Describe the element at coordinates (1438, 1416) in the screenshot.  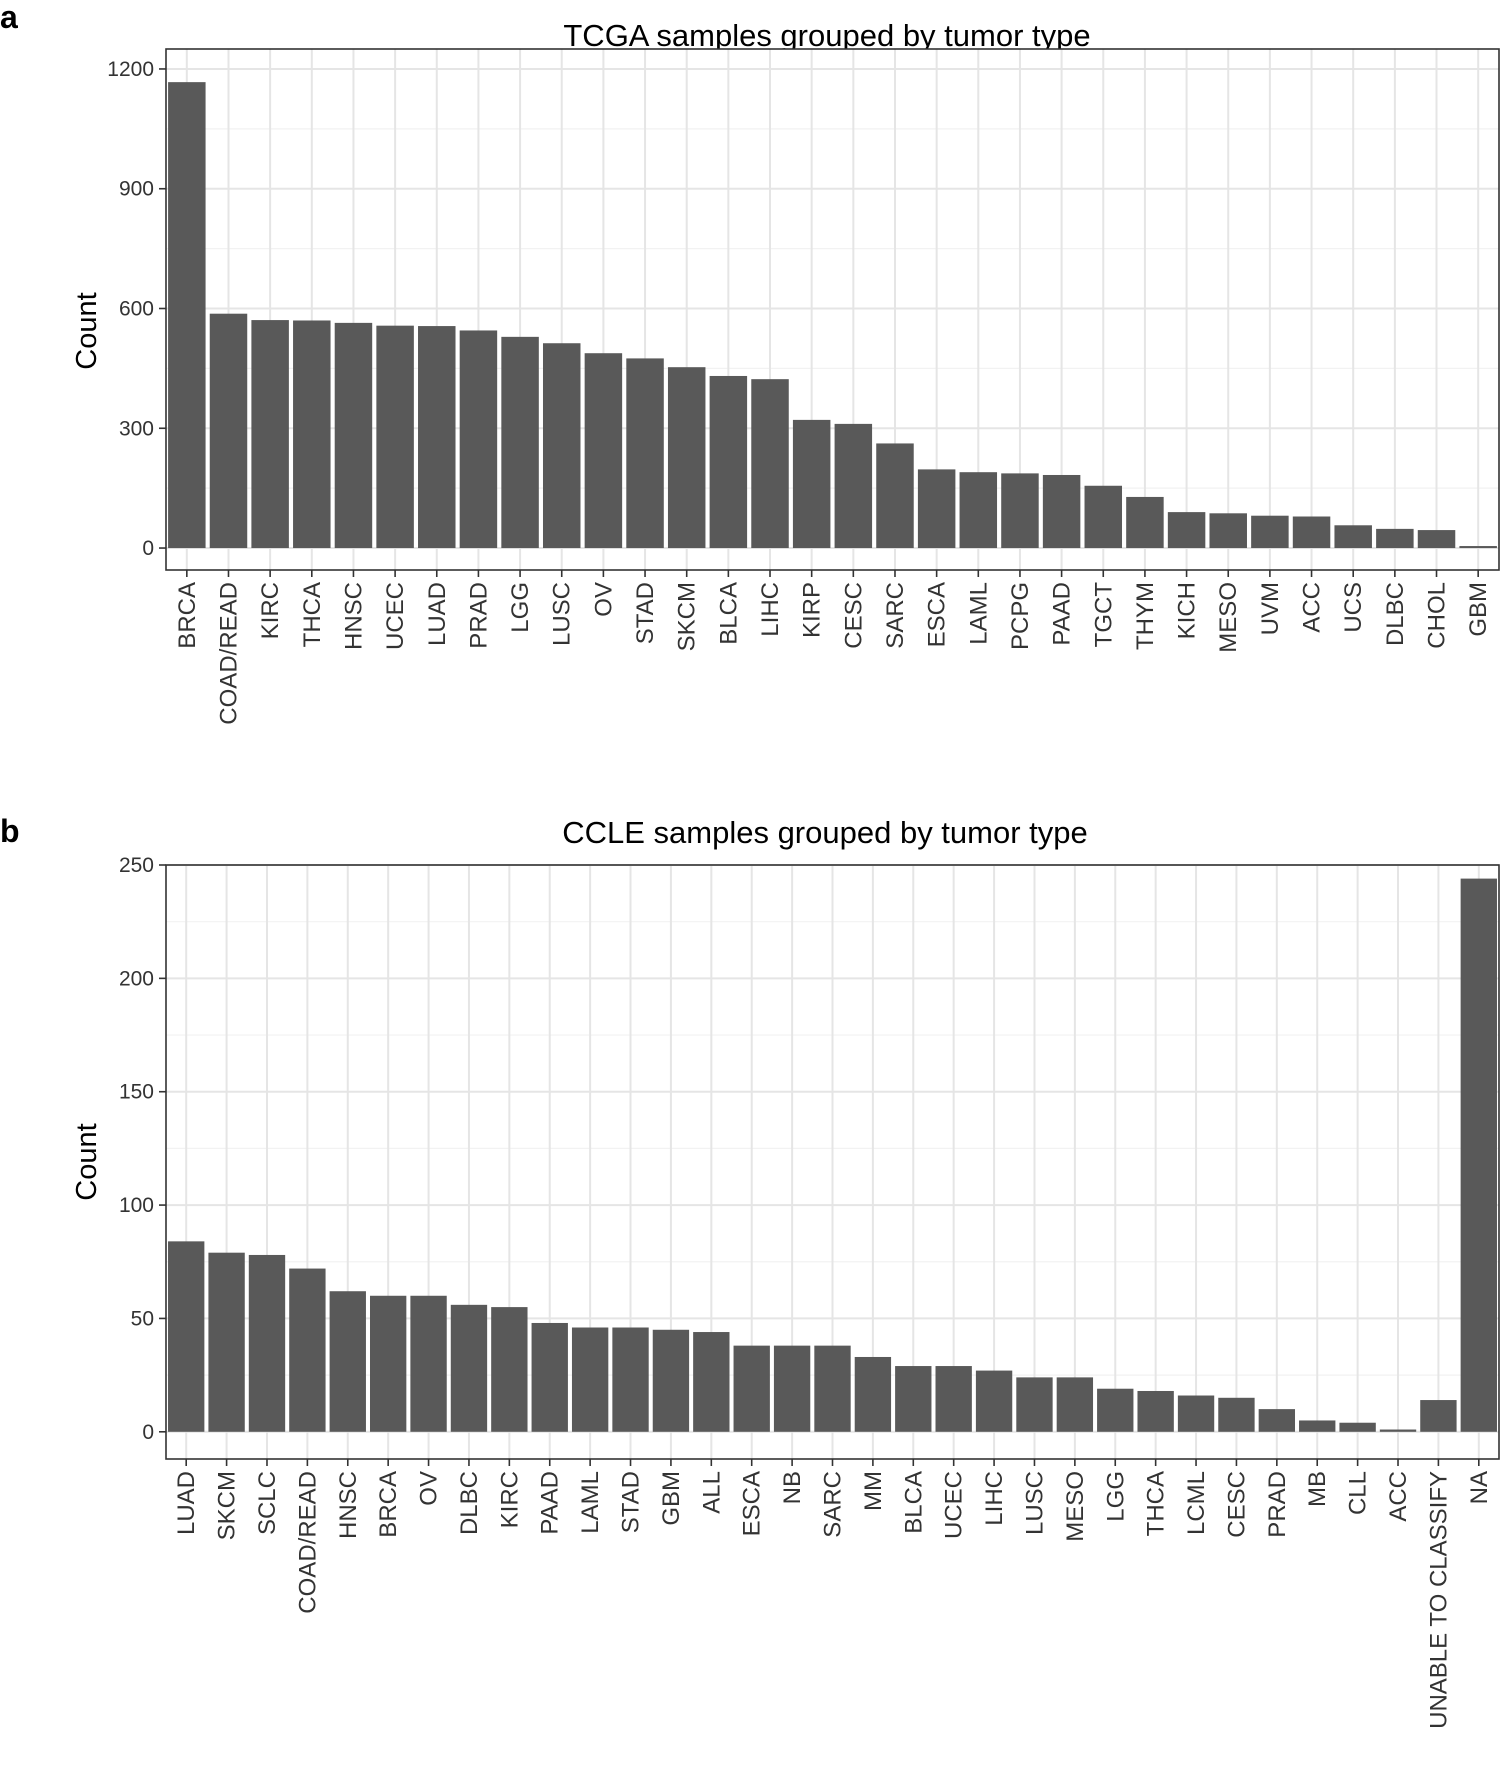
I see `bar-unable-to-classify` at that location.